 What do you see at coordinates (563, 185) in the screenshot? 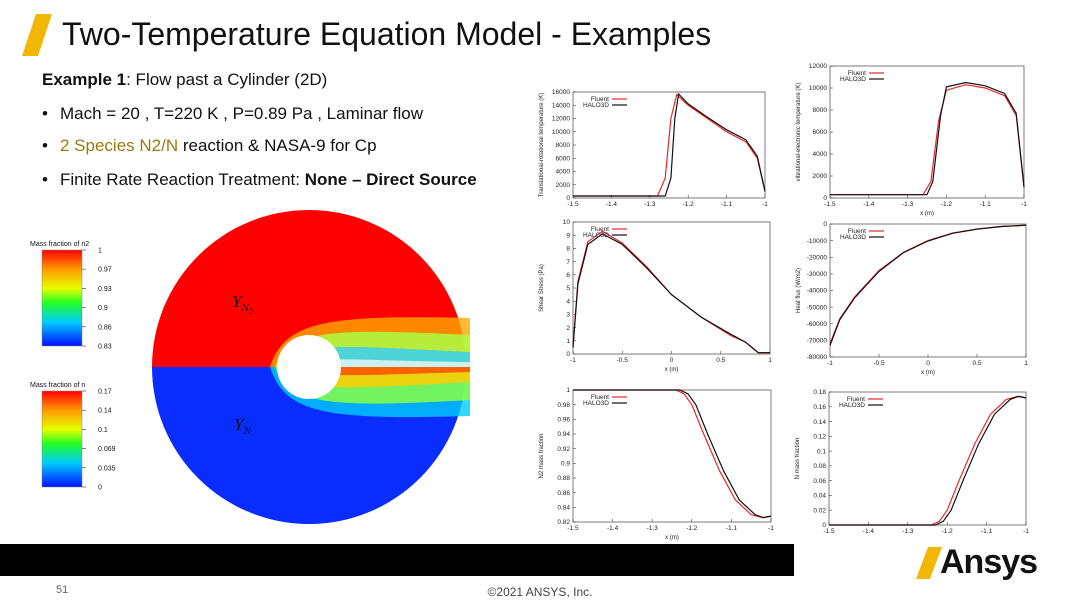
I see `y-tick-label: 2000` at bounding box center [563, 185].